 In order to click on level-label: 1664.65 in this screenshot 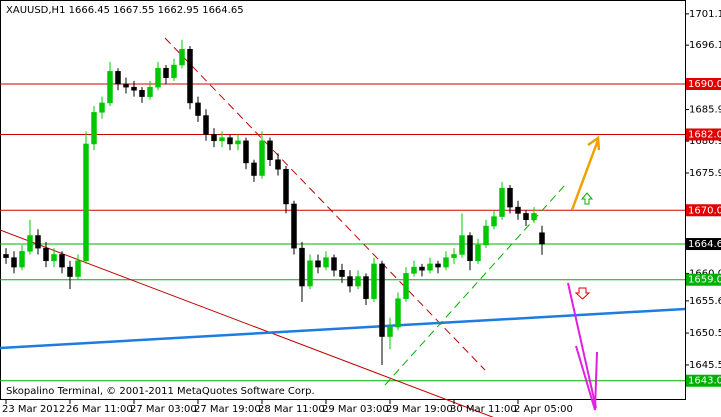, I will do `click(704, 244)`.